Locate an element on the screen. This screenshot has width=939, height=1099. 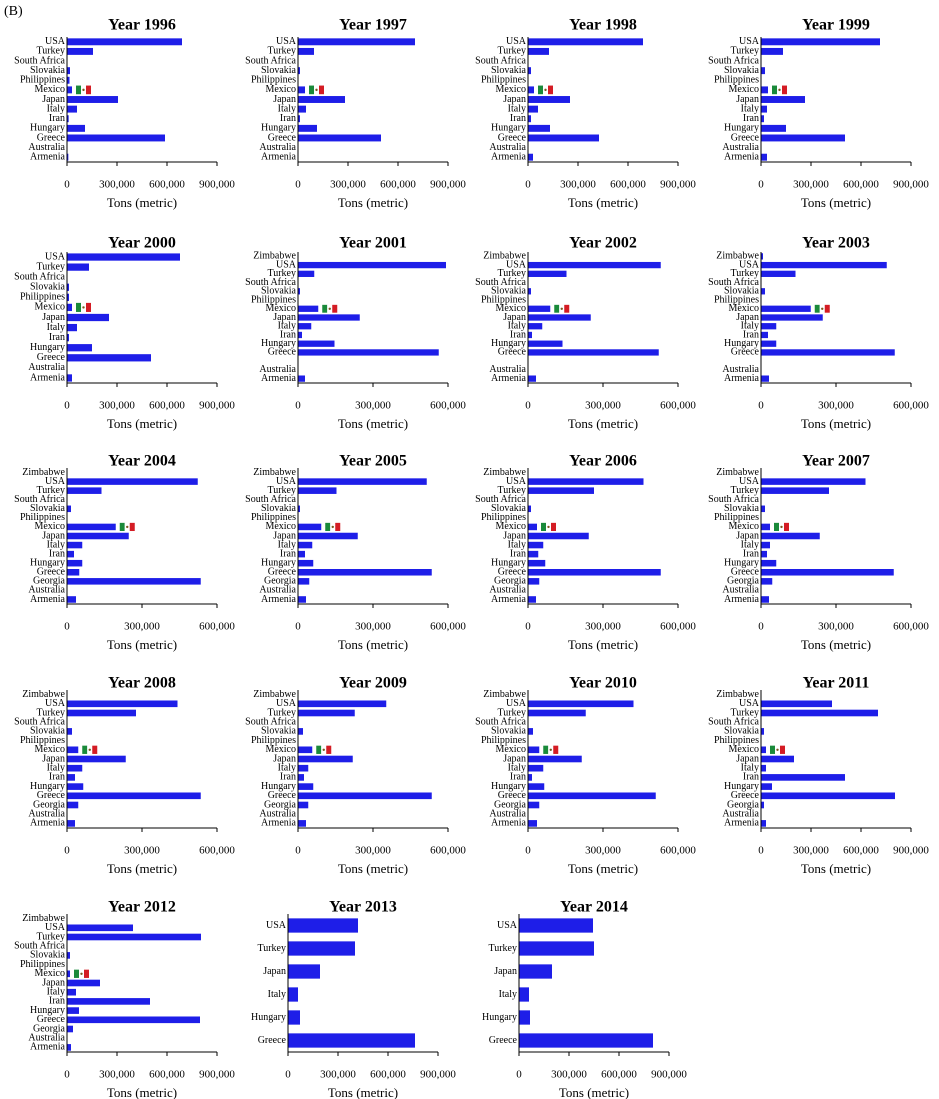
chart-title: Year 2003 is located at coordinates (836, 243).